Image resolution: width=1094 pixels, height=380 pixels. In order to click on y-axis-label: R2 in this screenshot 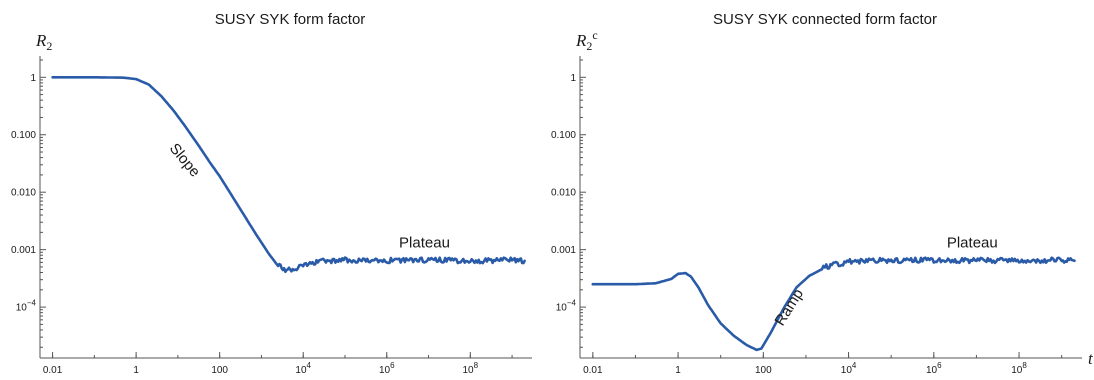, I will do `click(43, 42)`.